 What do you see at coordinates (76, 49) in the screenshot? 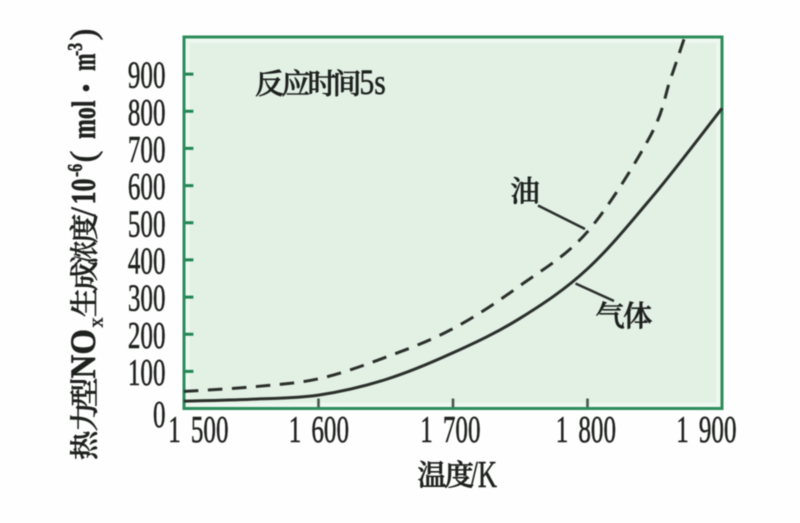
I see `svg-text: -3` at bounding box center [76, 49].